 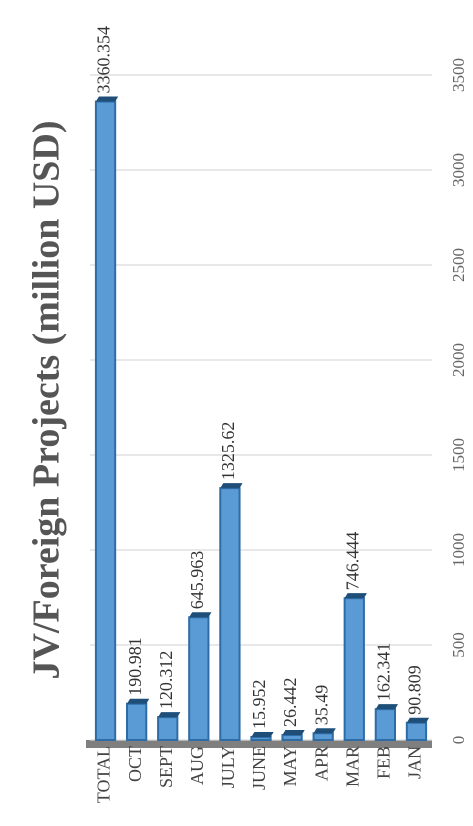 What do you see at coordinates (383, 672) in the screenshot?
I see `value-label: 162.341` at bounding box center [383, 672].